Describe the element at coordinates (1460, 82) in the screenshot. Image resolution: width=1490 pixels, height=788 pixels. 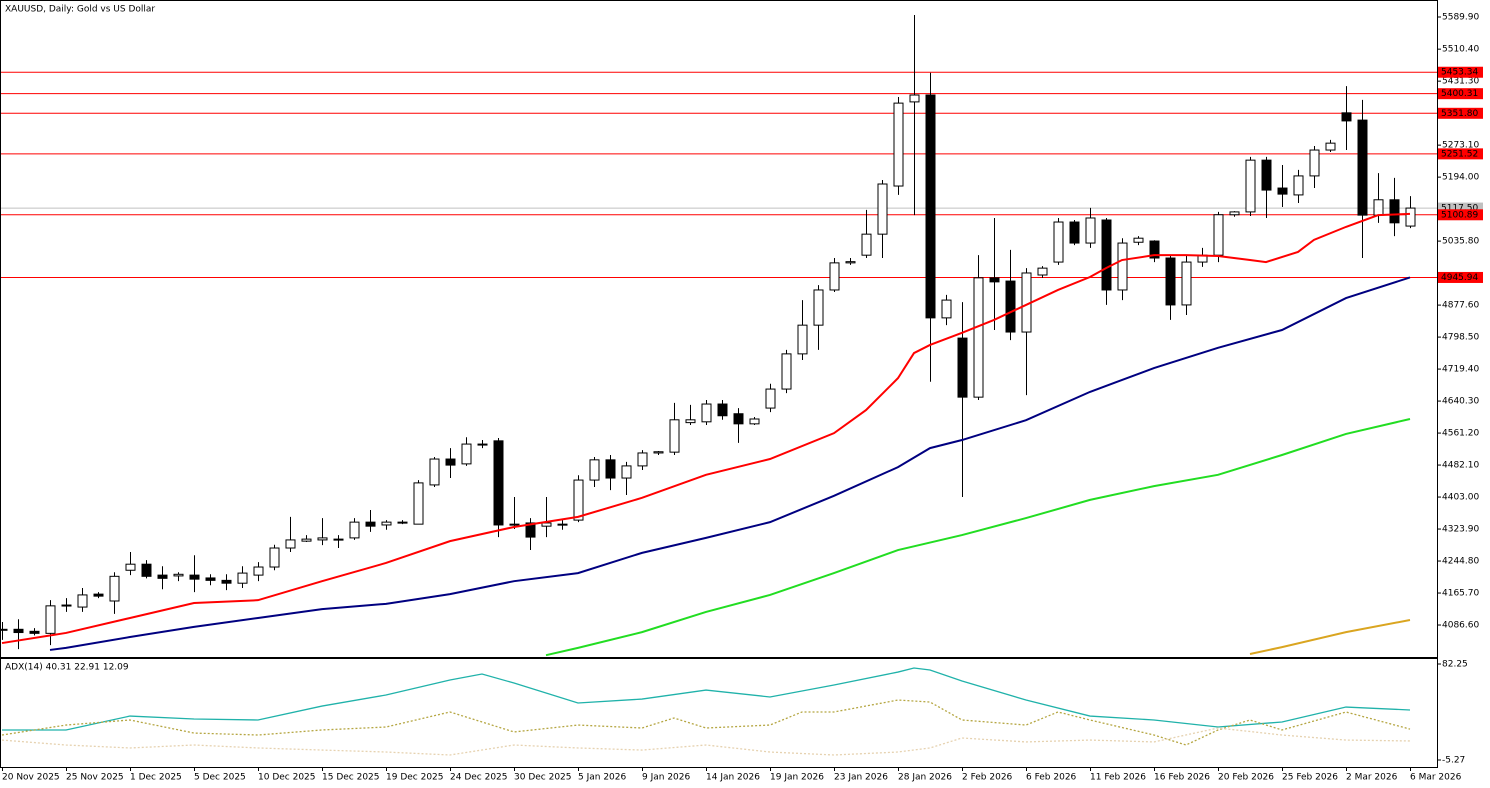
I see `y-tick-label: 5431.30` at that location.